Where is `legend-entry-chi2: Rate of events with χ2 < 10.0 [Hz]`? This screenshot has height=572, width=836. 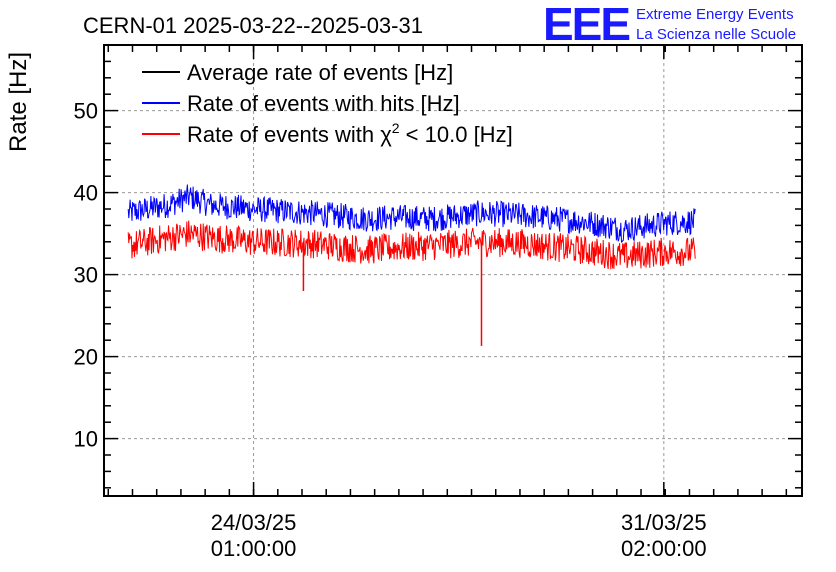 legend-entry-chi2: Rate of events with χ2 < 10.0 [Hz] is located at coordinates (350, 133).